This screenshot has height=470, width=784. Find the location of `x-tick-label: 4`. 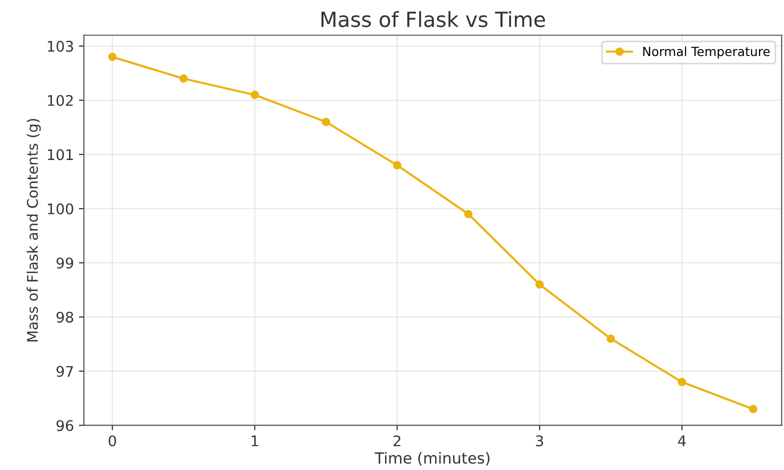

x-tick-label: 4 is located at coordinates (682, 441).